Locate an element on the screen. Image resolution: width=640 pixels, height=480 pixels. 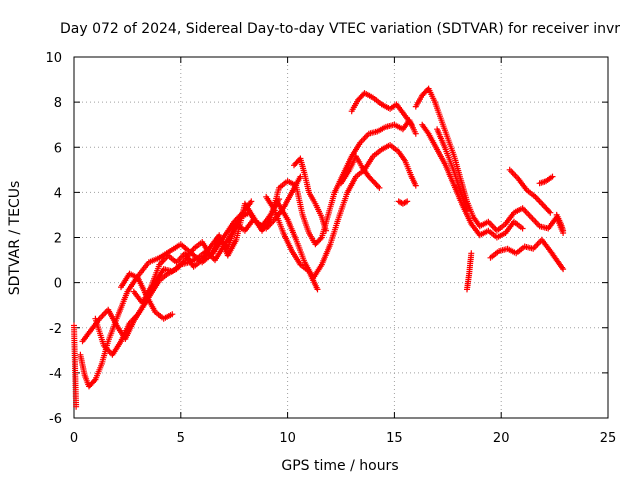
y-axis-label: SDTVAR / TECUs is located at coordinates (15, 238).